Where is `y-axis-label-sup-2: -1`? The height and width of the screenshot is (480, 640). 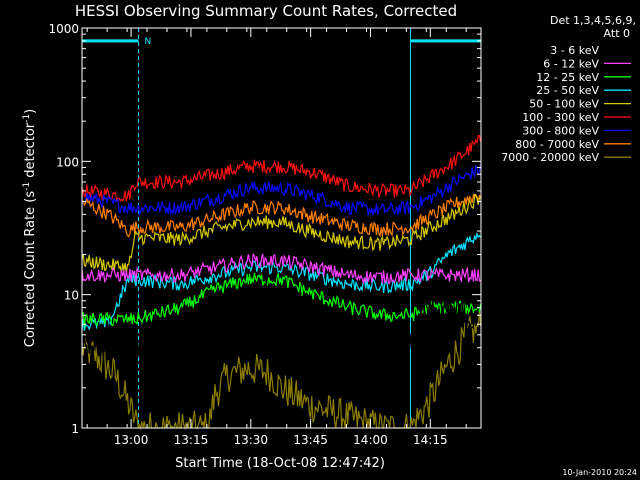 y-axis-label-sup-2: -1 is located at coordinates (27, 118).